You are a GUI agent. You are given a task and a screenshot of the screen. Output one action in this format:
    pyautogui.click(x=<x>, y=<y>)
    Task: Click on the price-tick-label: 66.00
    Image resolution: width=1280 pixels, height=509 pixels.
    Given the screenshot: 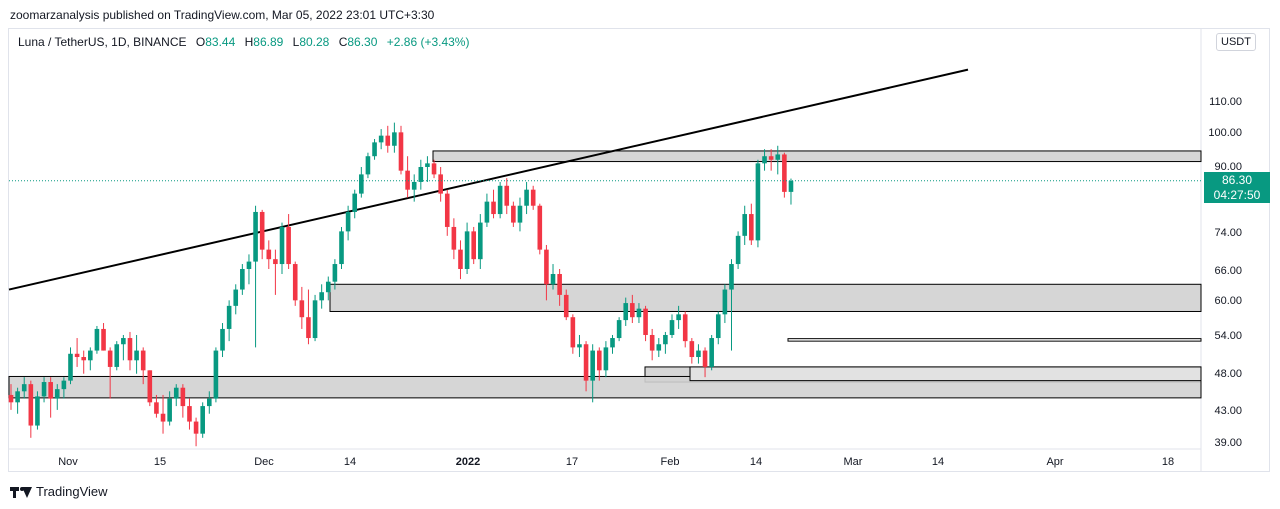 What is the action you would take?
    pyautogui.click(x=1228, y=271)
    